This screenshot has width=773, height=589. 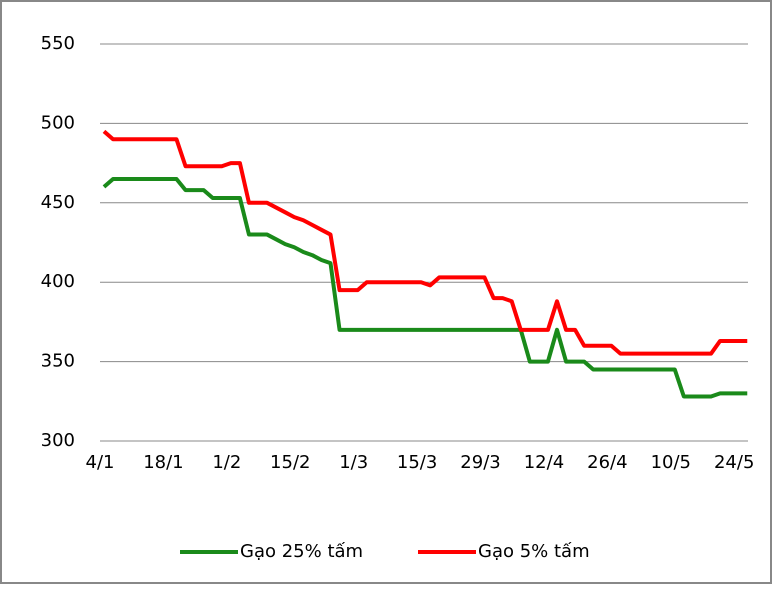 What do you see at coordinates (353, 462) in the screenshot?
I see `x-tick-label: 1/3` at bounding box center [353, 462].